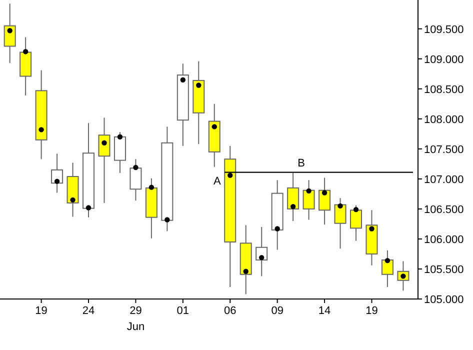 The width and height of the screenshot is (473, 350). I want to click on x-tick-label: 14, so click(324, 311).